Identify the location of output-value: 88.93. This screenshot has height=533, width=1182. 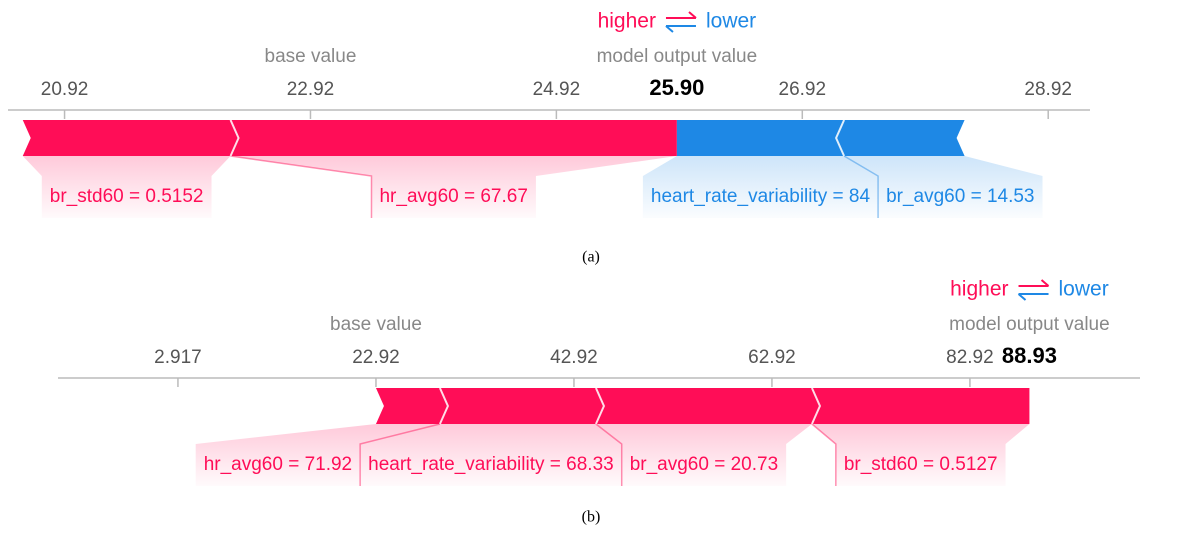
(1029, 355).